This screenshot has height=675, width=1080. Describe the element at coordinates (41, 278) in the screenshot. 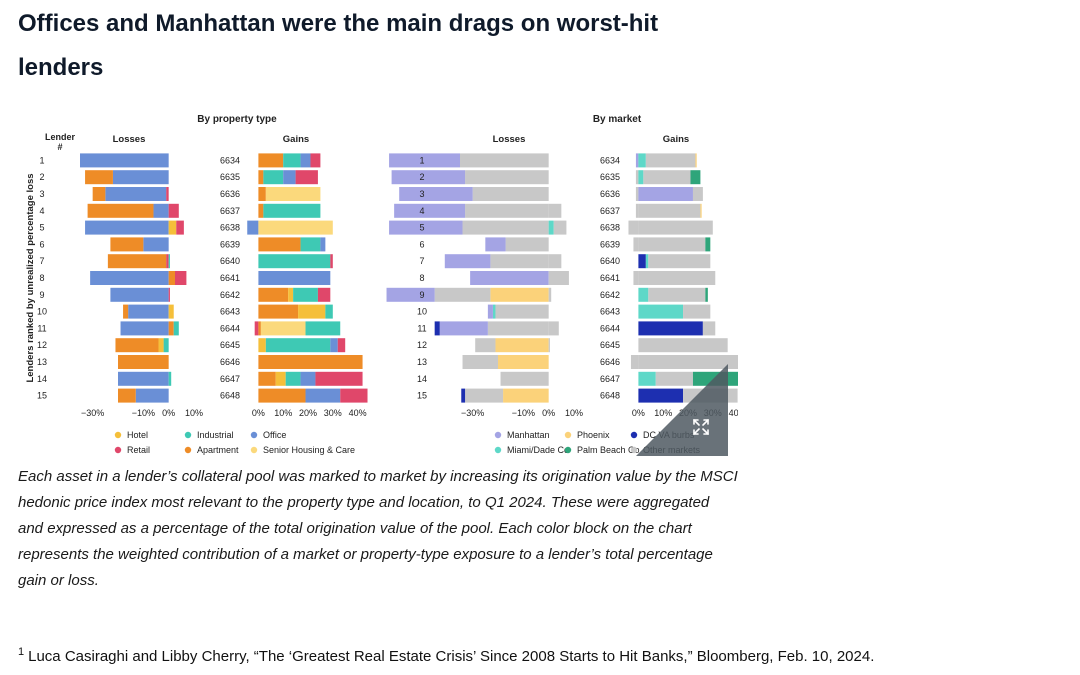

I see `lender-label: 8` at that location.